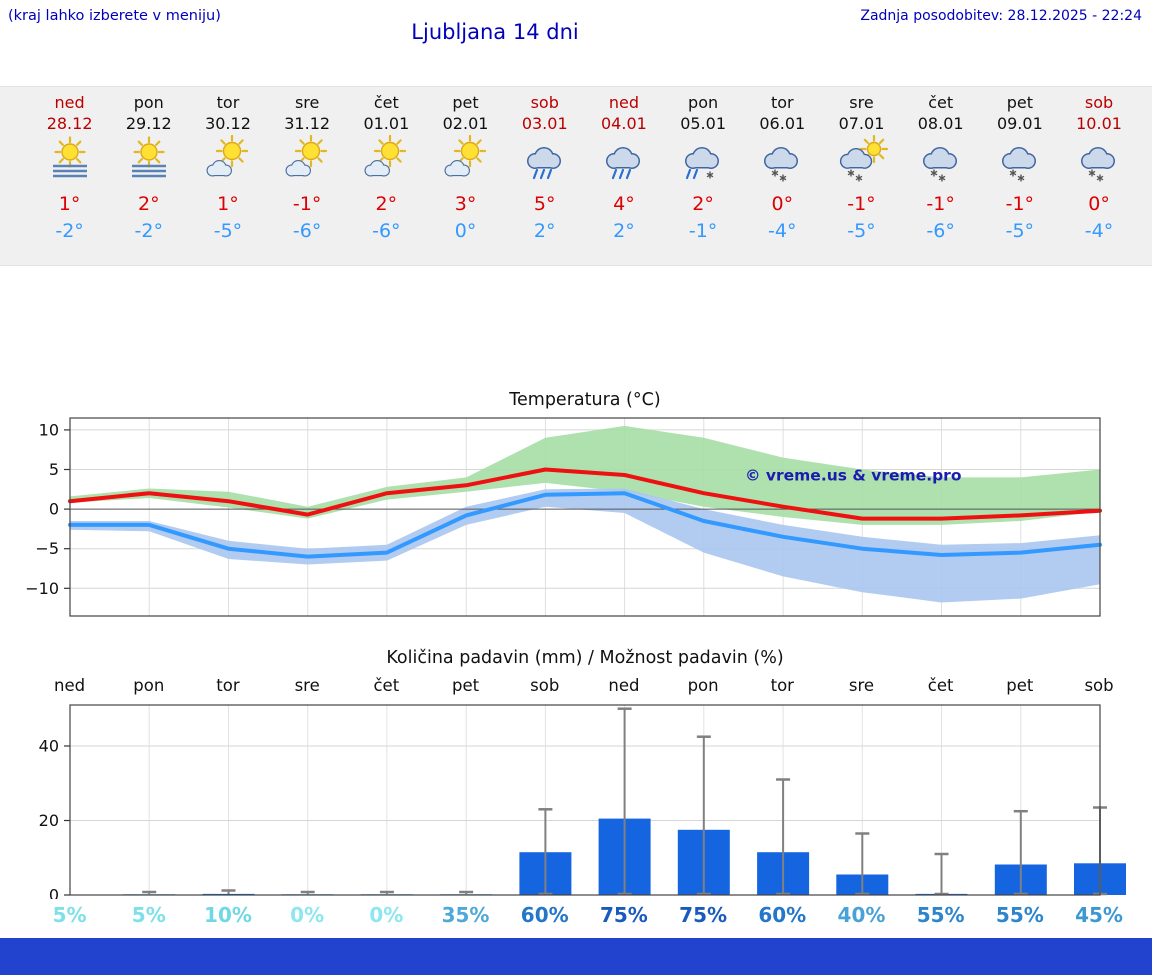  What do you see at coordinates (386, 176) in the screenshot?
I see `day-column: čet 01.01 2° -6°` at bounding box center [386, 176].